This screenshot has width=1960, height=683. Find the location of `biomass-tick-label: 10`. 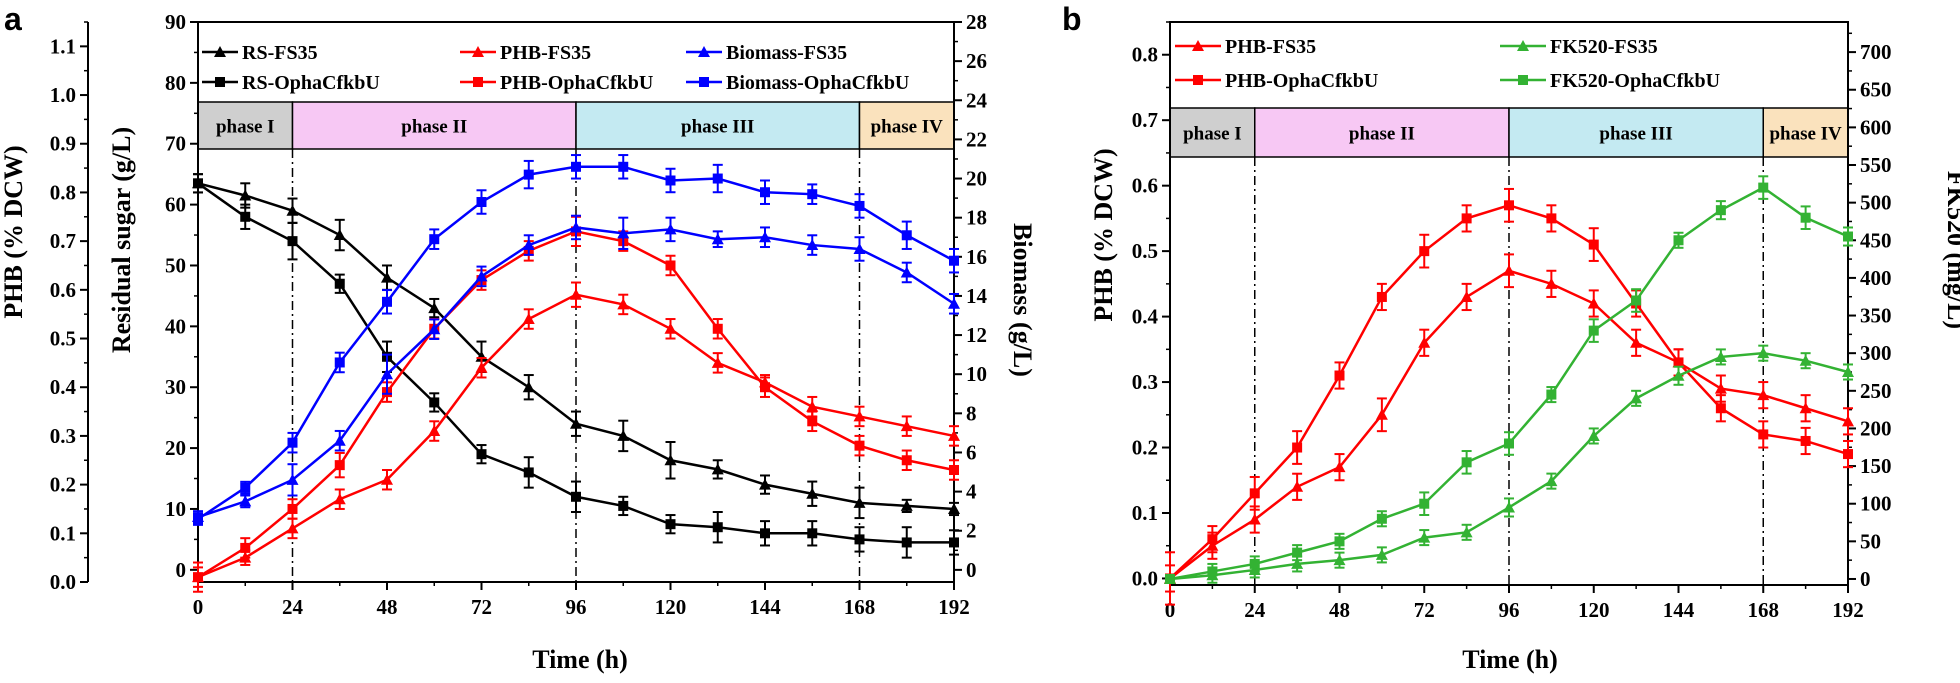

biomass-tick-label: 10 is located at coordinates (976, 374).